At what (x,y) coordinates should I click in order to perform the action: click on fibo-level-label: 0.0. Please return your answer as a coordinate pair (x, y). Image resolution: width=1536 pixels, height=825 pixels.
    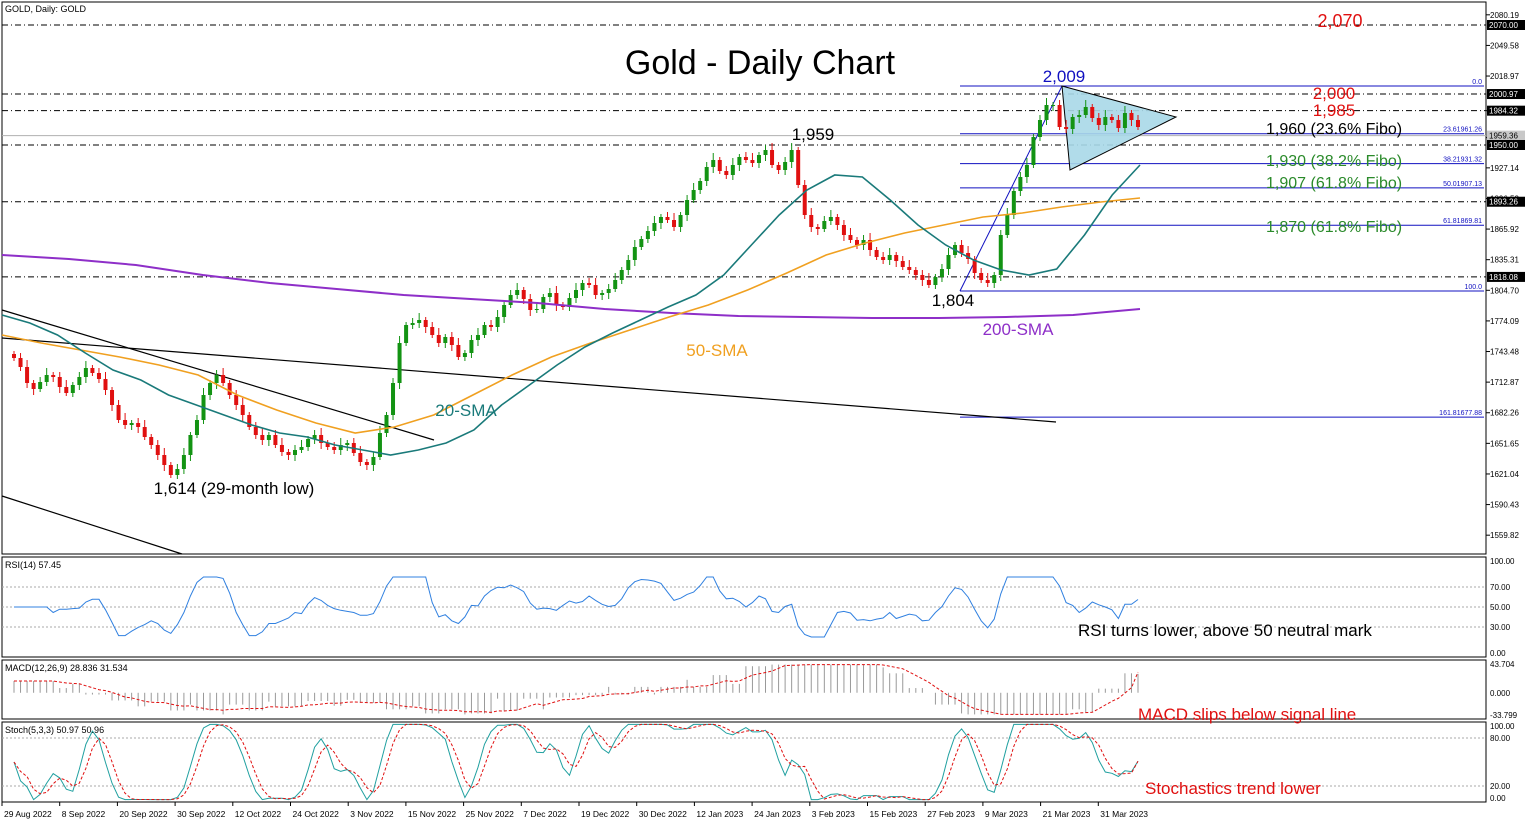
    Looking at the image, I should click on (1477, 82).